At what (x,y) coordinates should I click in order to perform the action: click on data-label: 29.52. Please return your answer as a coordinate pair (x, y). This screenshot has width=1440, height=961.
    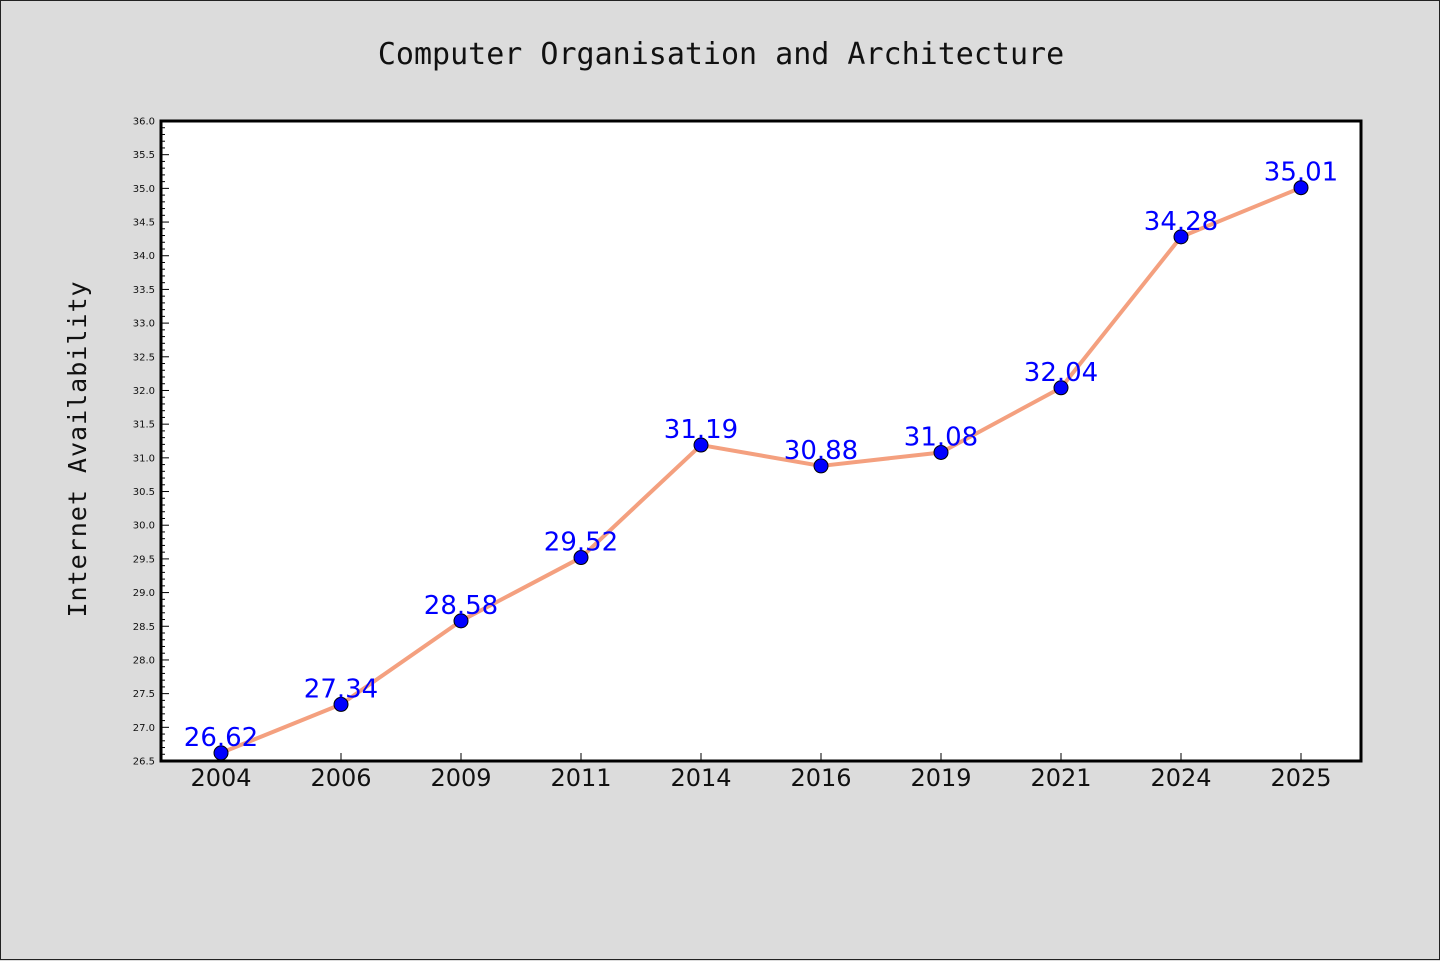
    Looking at the image, I should click on (581, 543).